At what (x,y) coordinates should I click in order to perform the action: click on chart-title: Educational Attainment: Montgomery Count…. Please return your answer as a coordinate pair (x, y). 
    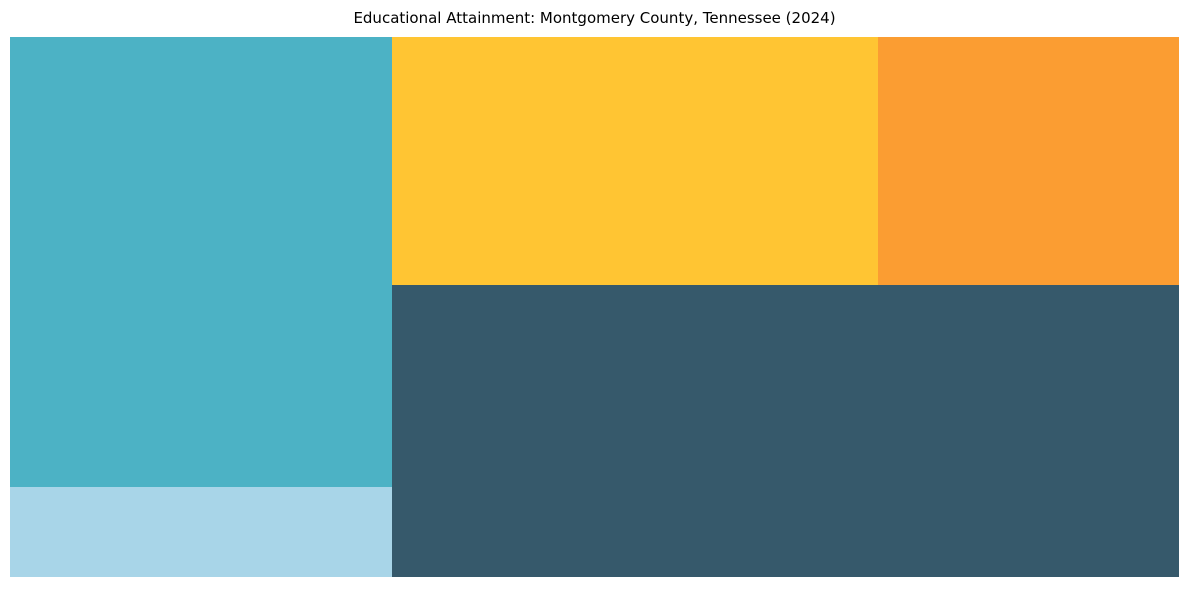
    Looking at the image, I should click on (594, 18).